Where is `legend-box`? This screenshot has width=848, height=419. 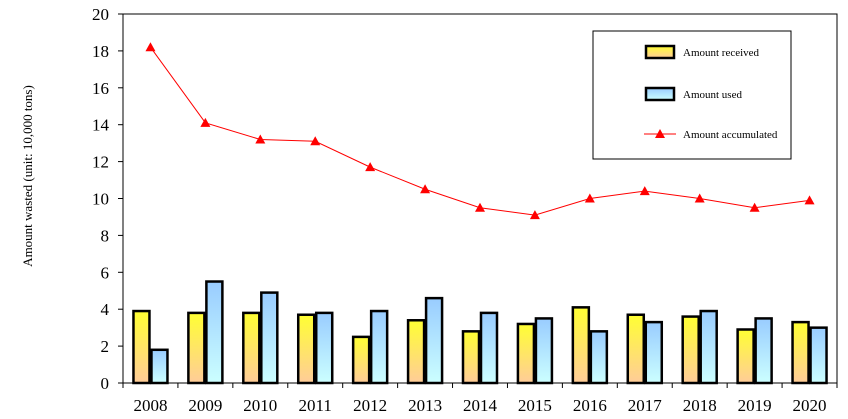
legend-box is located at coordinates (692, 95).